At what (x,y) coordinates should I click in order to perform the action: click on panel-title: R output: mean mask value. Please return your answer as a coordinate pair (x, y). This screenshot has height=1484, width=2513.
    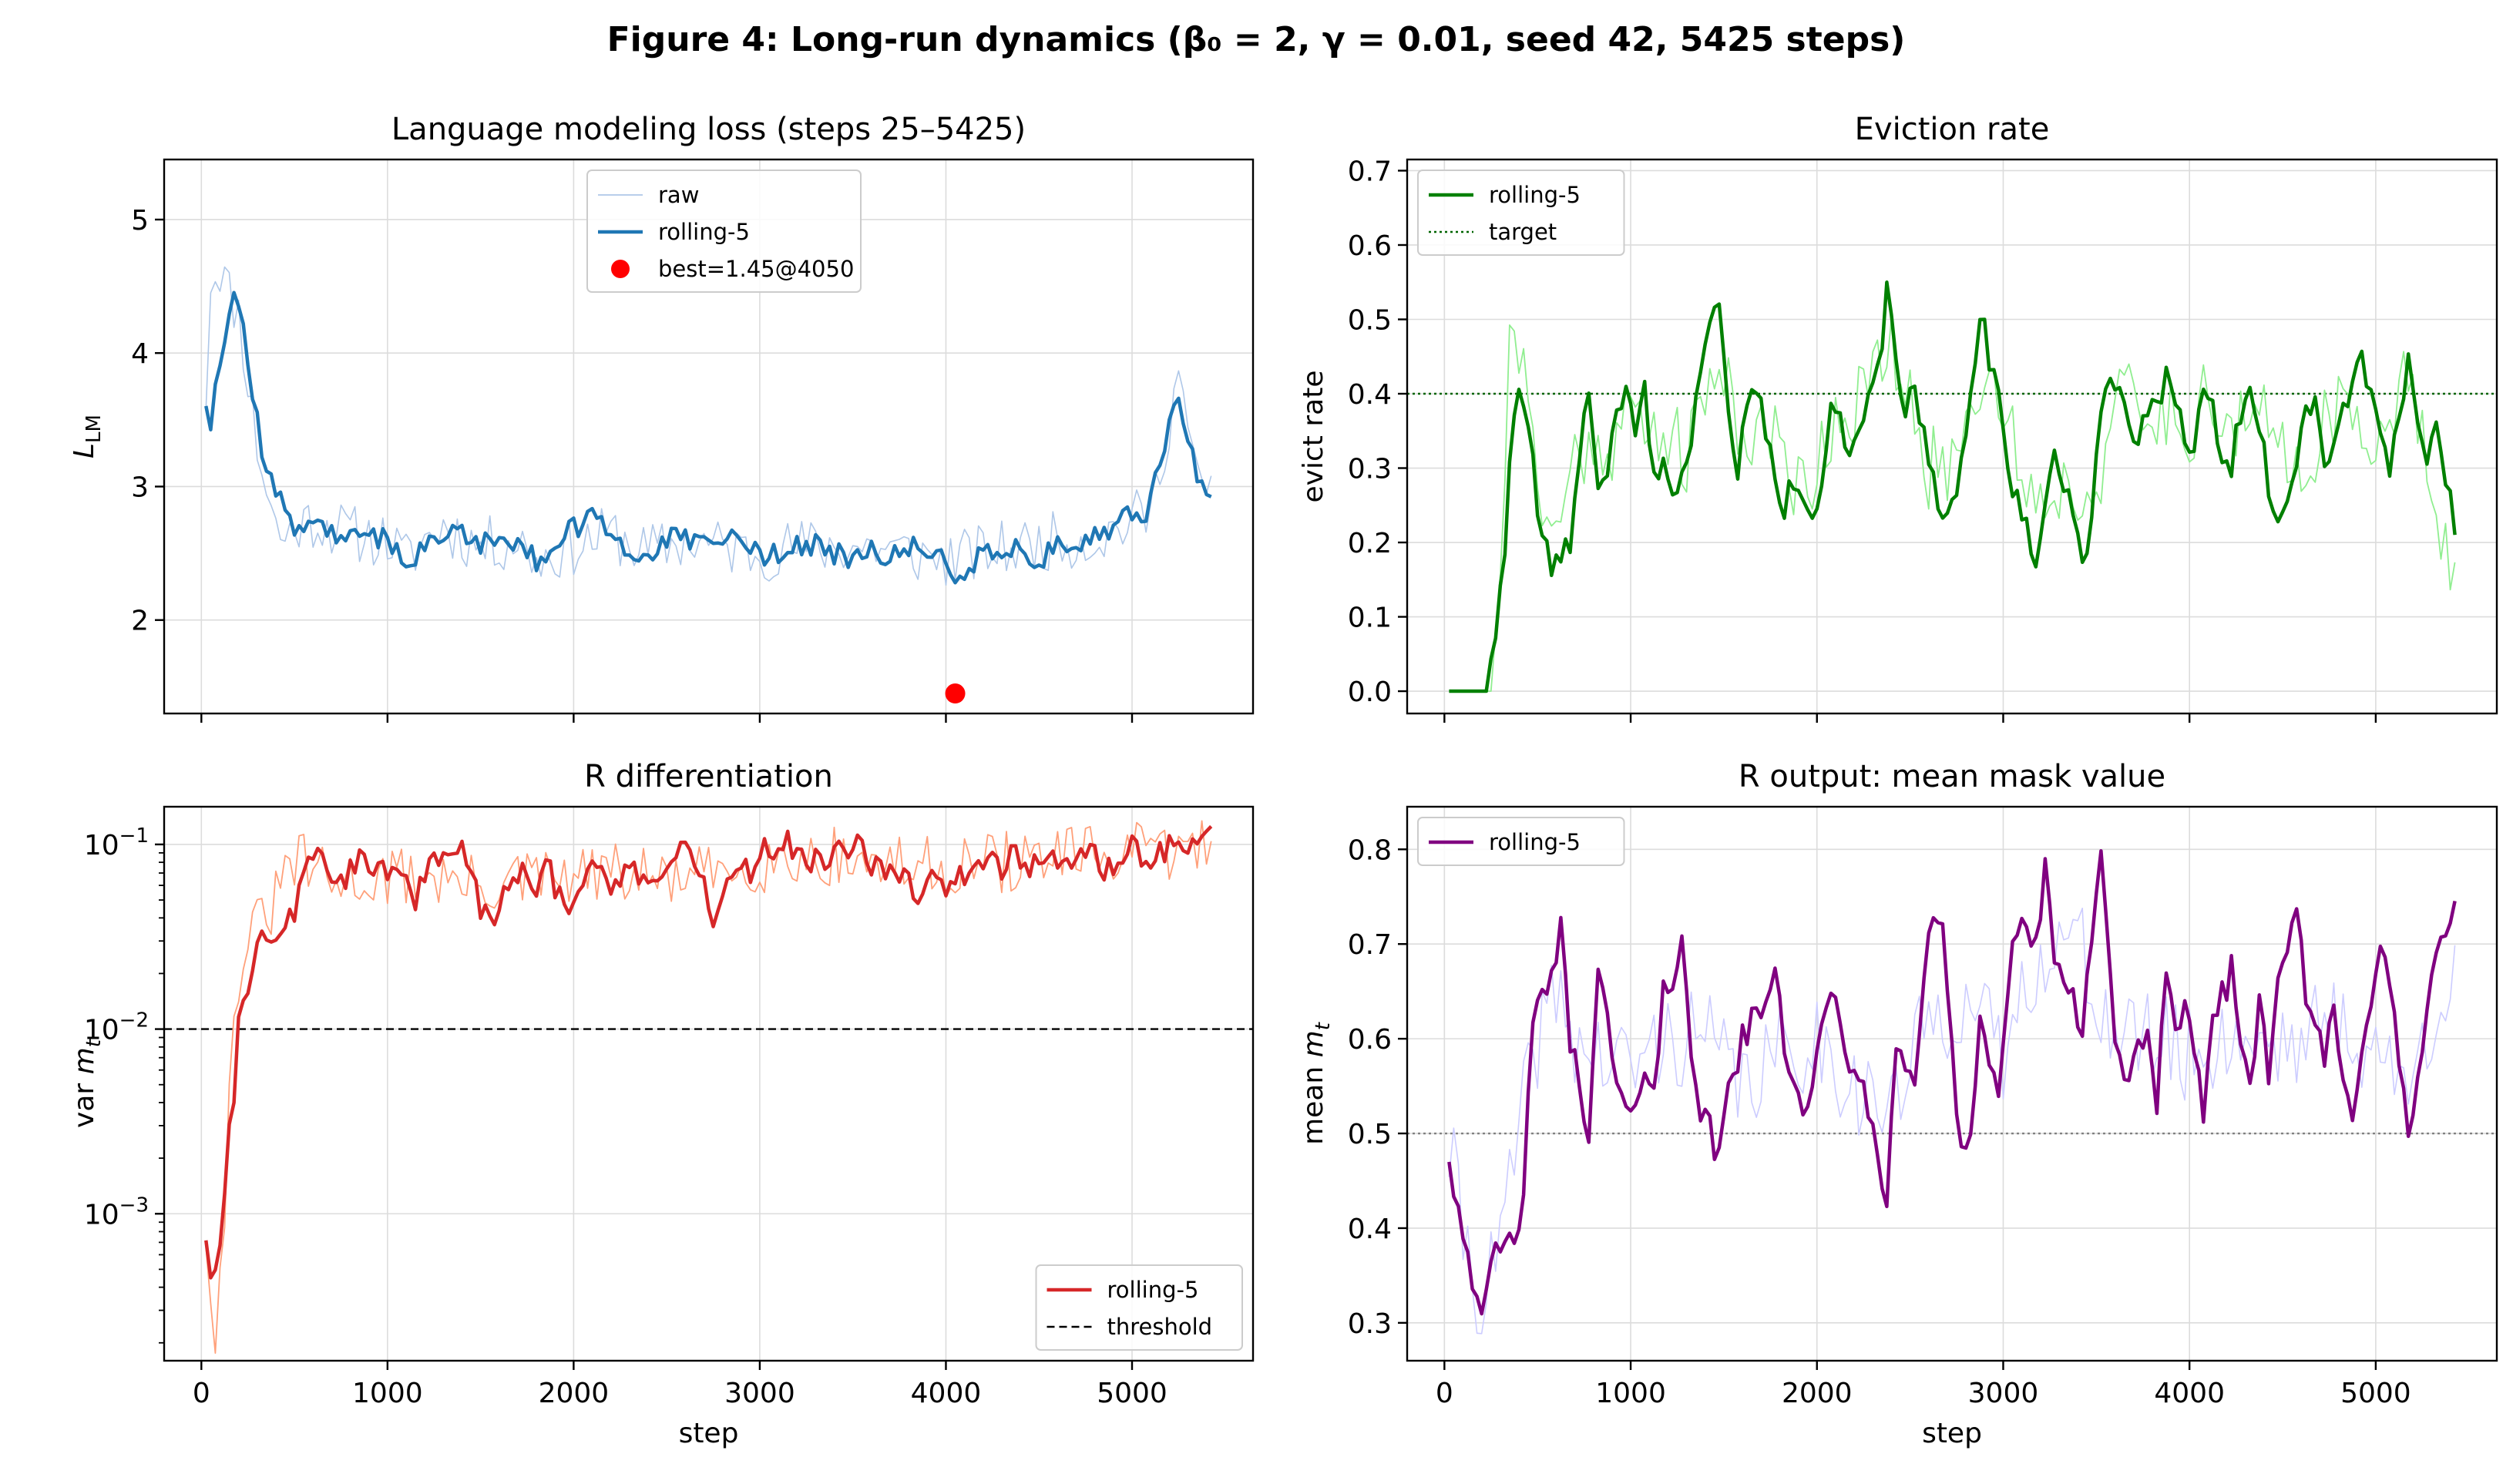
    Looking at the image, I should click on (1952, 776).